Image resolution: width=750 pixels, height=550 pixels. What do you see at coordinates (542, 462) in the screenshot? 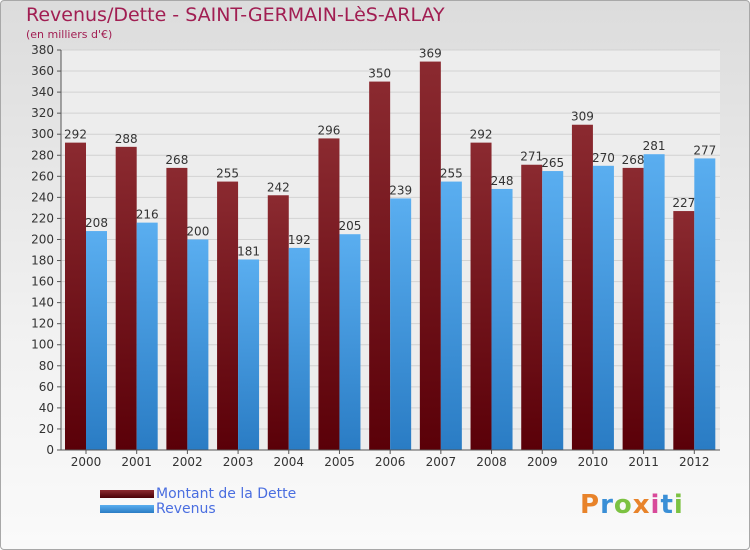
I see `x-tick-label: 2009` at bounding box center [542, 462].